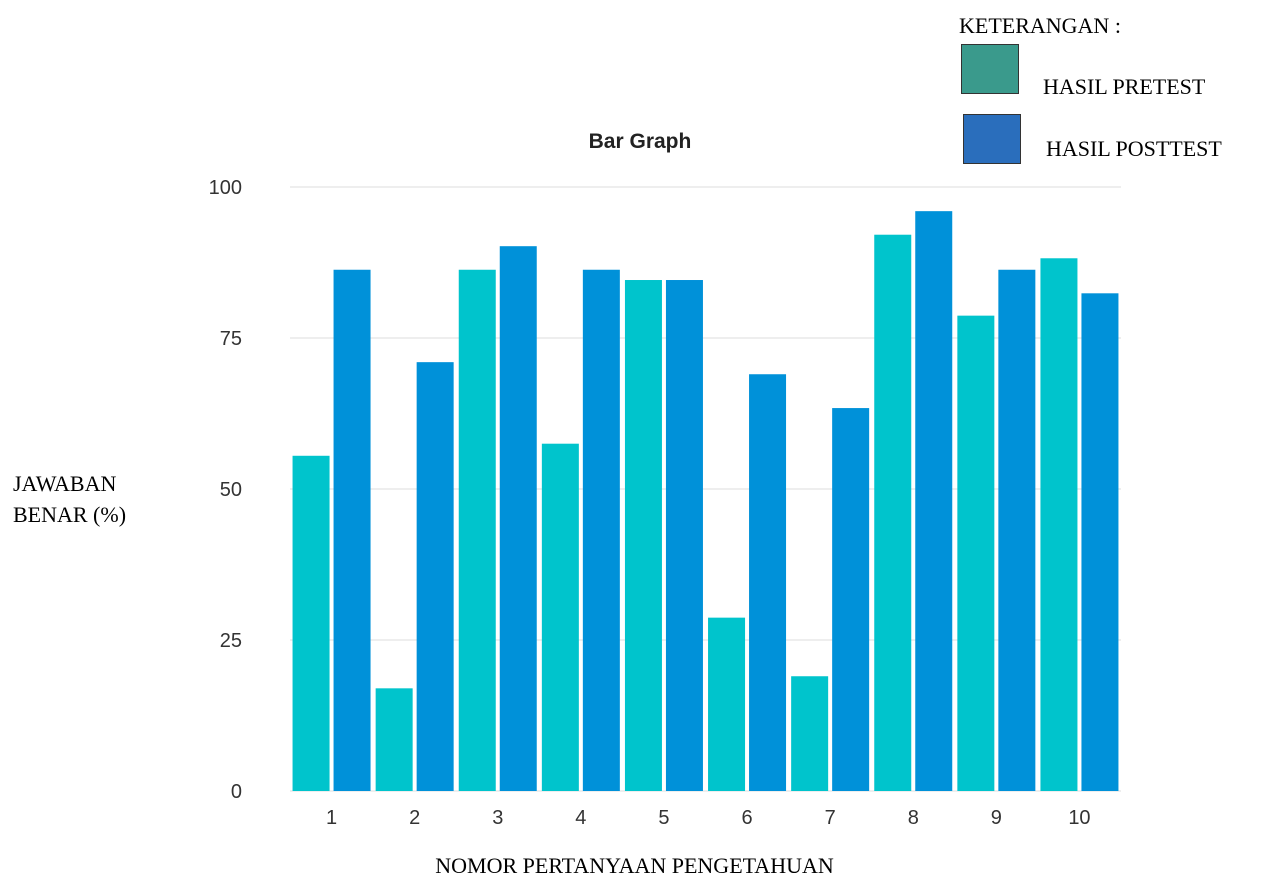 This screenshot has height=883, width=1269. I want to click on x-tick-label: 6, so click(746, 818).